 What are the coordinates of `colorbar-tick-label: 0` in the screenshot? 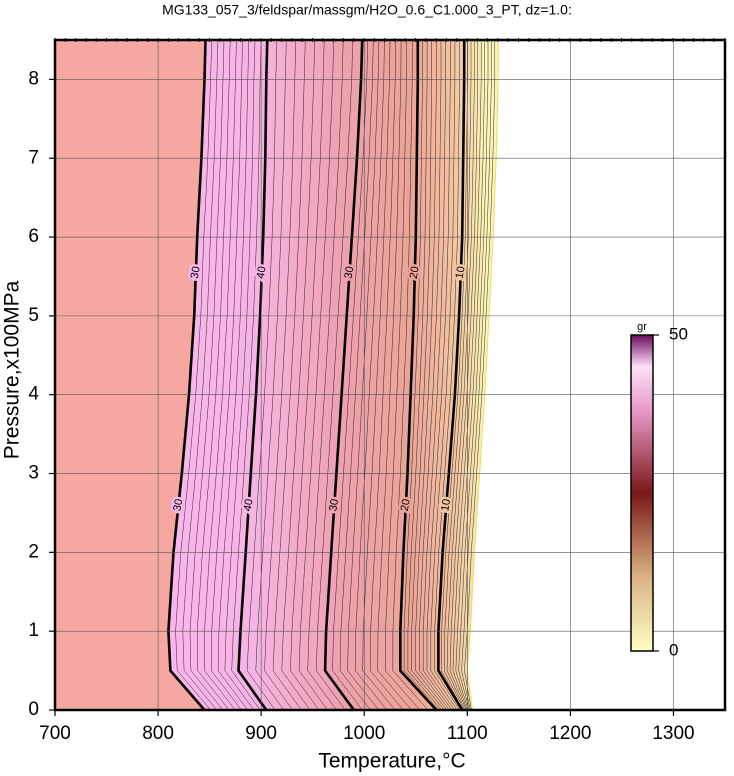 It's located at (673, 649).